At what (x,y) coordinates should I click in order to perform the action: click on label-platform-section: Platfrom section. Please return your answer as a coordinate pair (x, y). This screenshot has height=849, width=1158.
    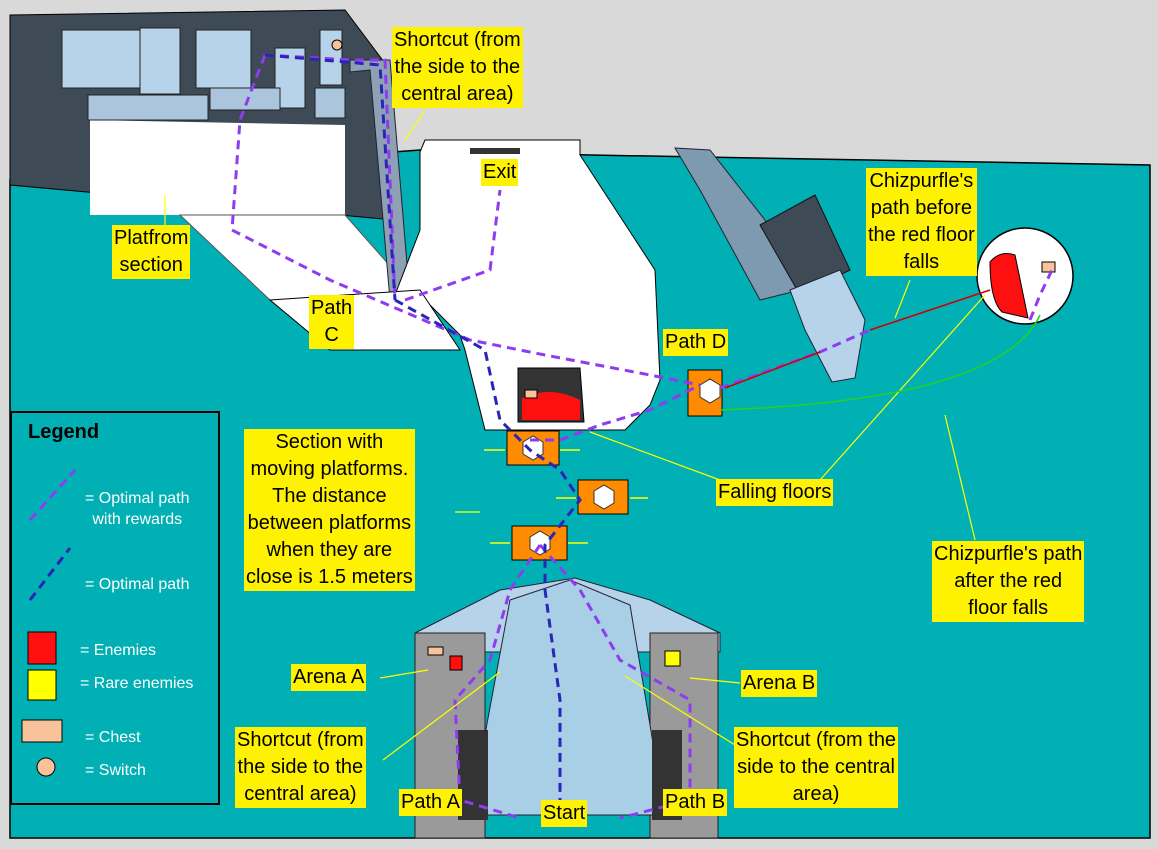
    Looking at the image, I should click on (151, 252).